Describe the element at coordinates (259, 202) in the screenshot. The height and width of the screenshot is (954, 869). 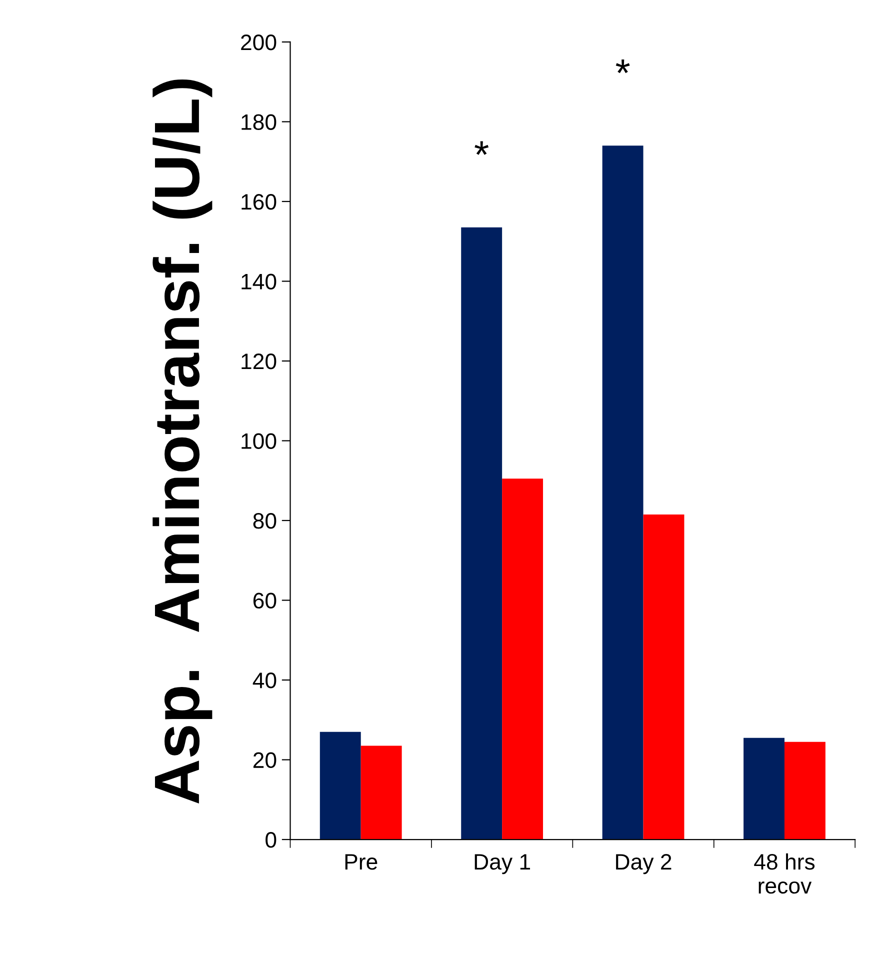
I see `y-tick-label: 160` at that location.